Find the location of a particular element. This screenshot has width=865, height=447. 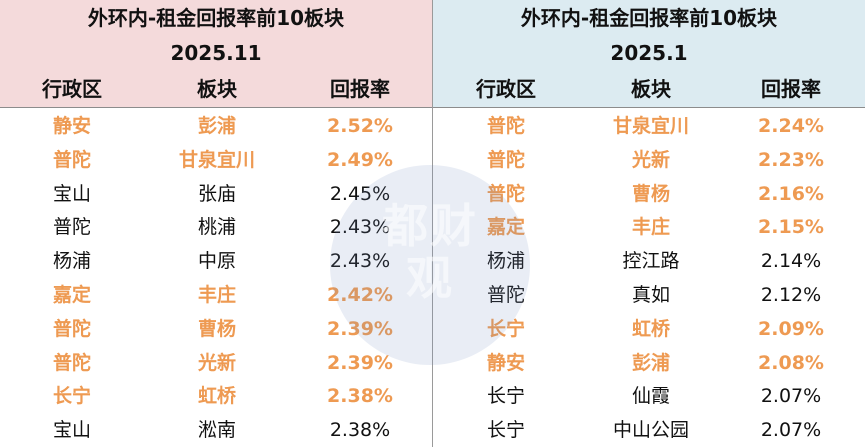

table-row: 静安 彭浦 2.08% is located at coordinates (649, 363).